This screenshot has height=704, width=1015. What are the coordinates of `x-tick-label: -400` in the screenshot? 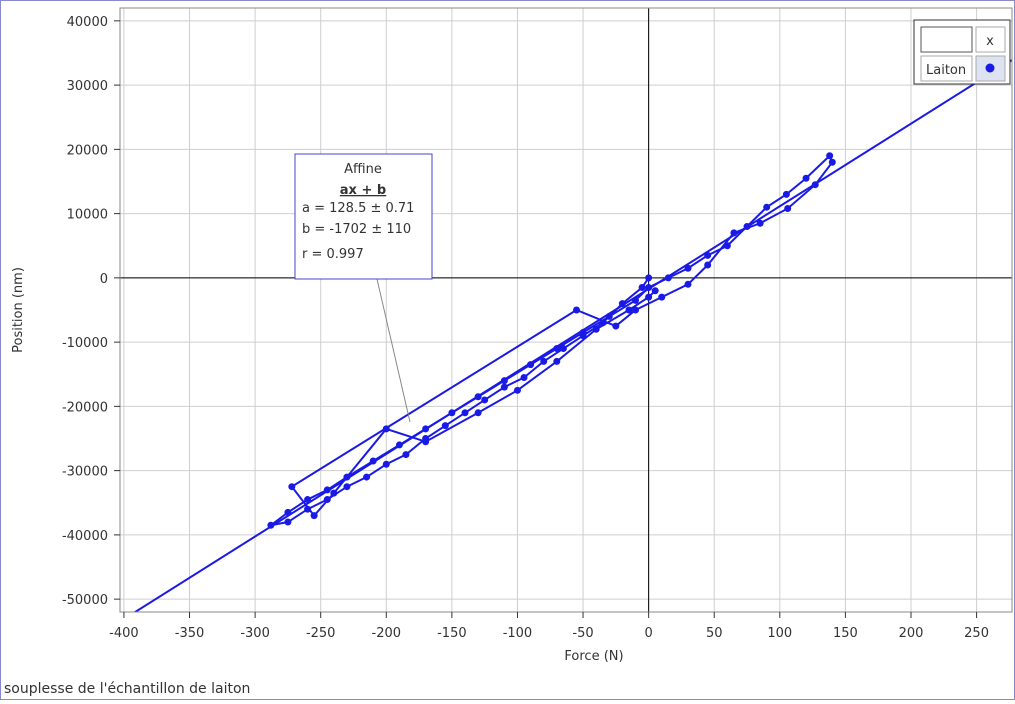 It's located at (124, 633).